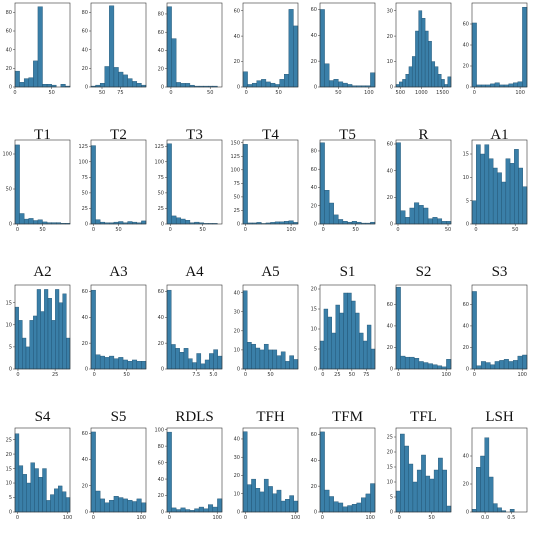  Describe the element at coordinates (390, 327) in the screenshot. I see `ytick-label-tfl-2: 40` at that location.